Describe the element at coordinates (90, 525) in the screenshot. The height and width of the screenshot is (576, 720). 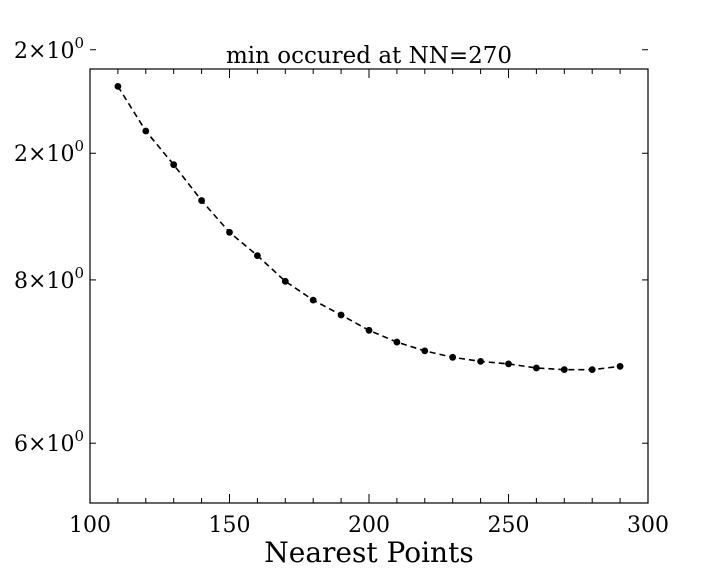
I see `x-tick-label: 100` at that location.